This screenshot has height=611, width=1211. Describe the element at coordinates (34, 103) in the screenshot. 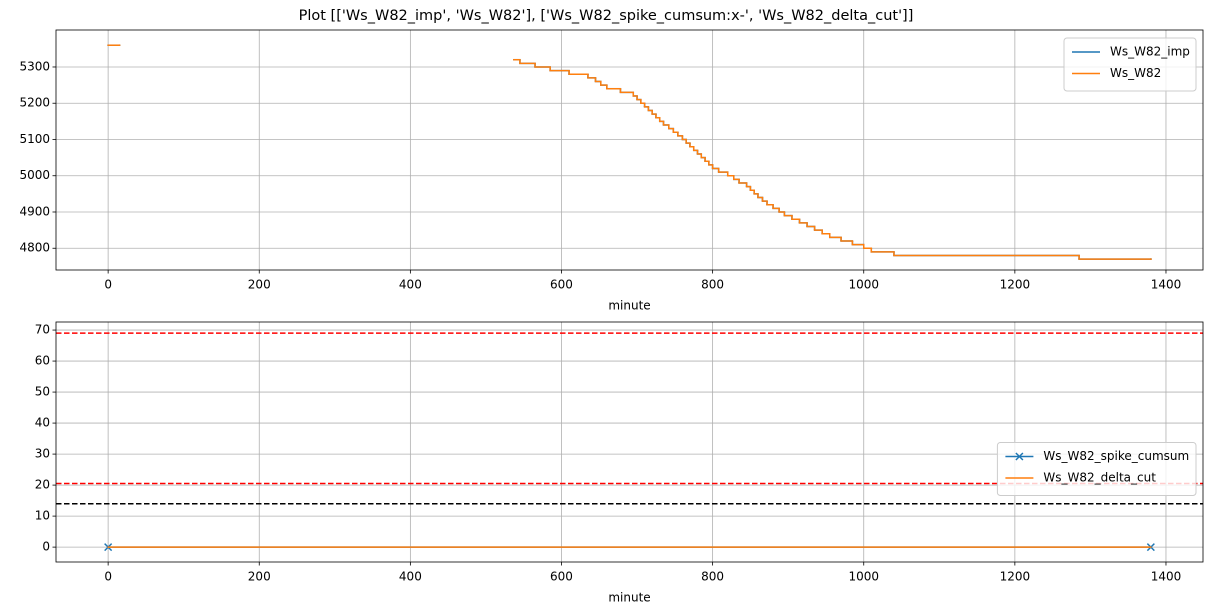

I see `y-tick-label: 5200` at that location.